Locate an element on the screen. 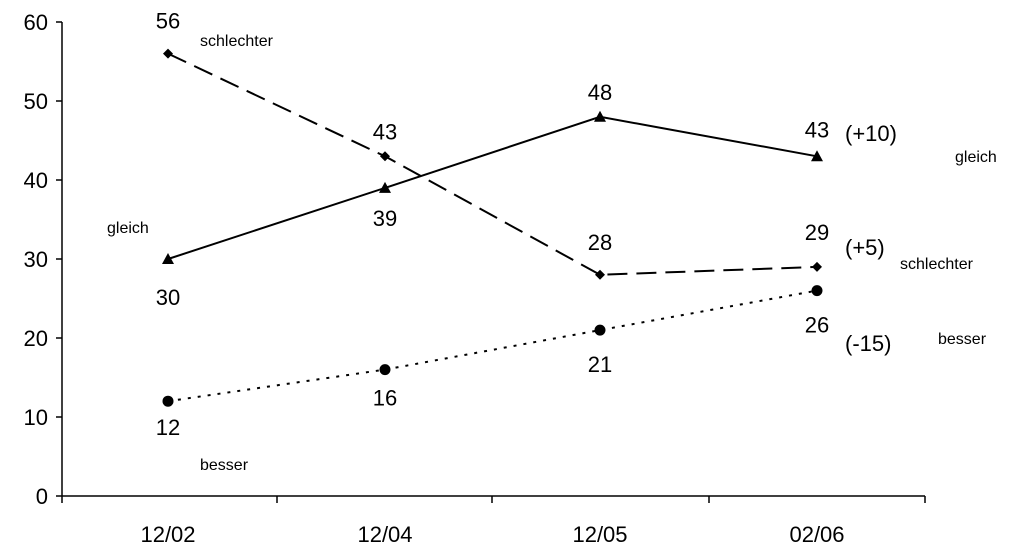 The height and width of the screenshot is (550, 1010). data-label-besser-2: 21 is located at coordinates (600, 364).